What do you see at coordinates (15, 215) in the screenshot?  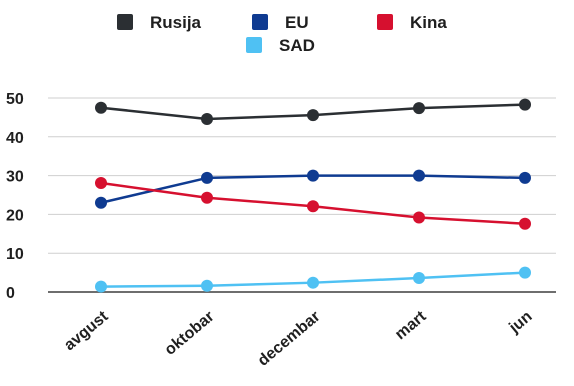 I see `y-tick-label: 20` at bounding box center [15, 215].